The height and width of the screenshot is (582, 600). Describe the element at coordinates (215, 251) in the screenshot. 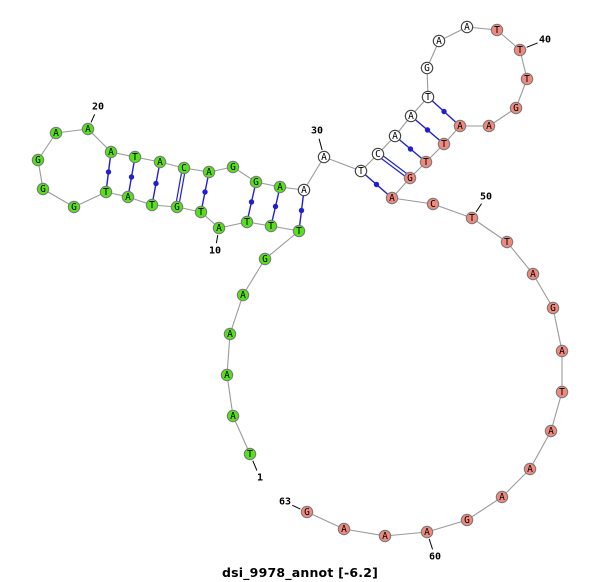

I see `position-label: 10` at that location.